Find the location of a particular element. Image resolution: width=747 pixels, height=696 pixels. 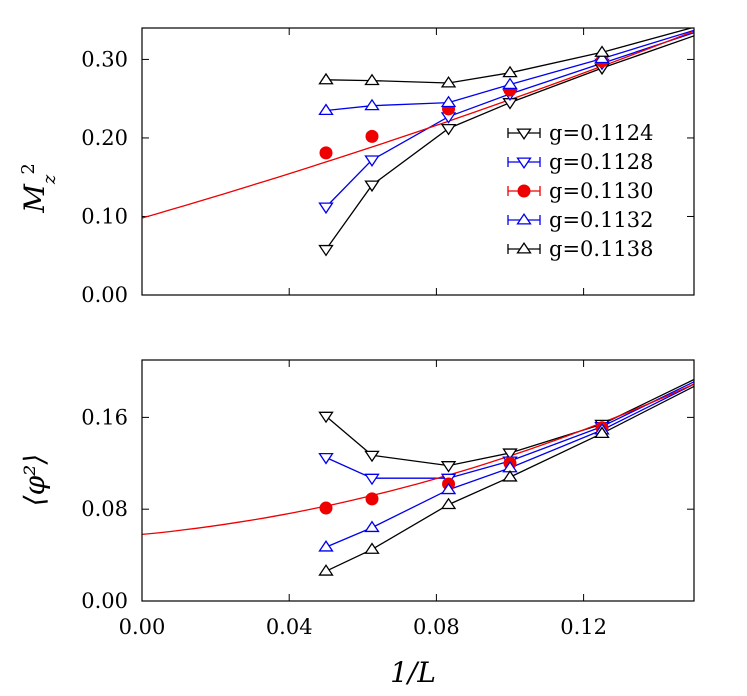

legend-label: g=0.1132 is located at coordinates (601, 220).